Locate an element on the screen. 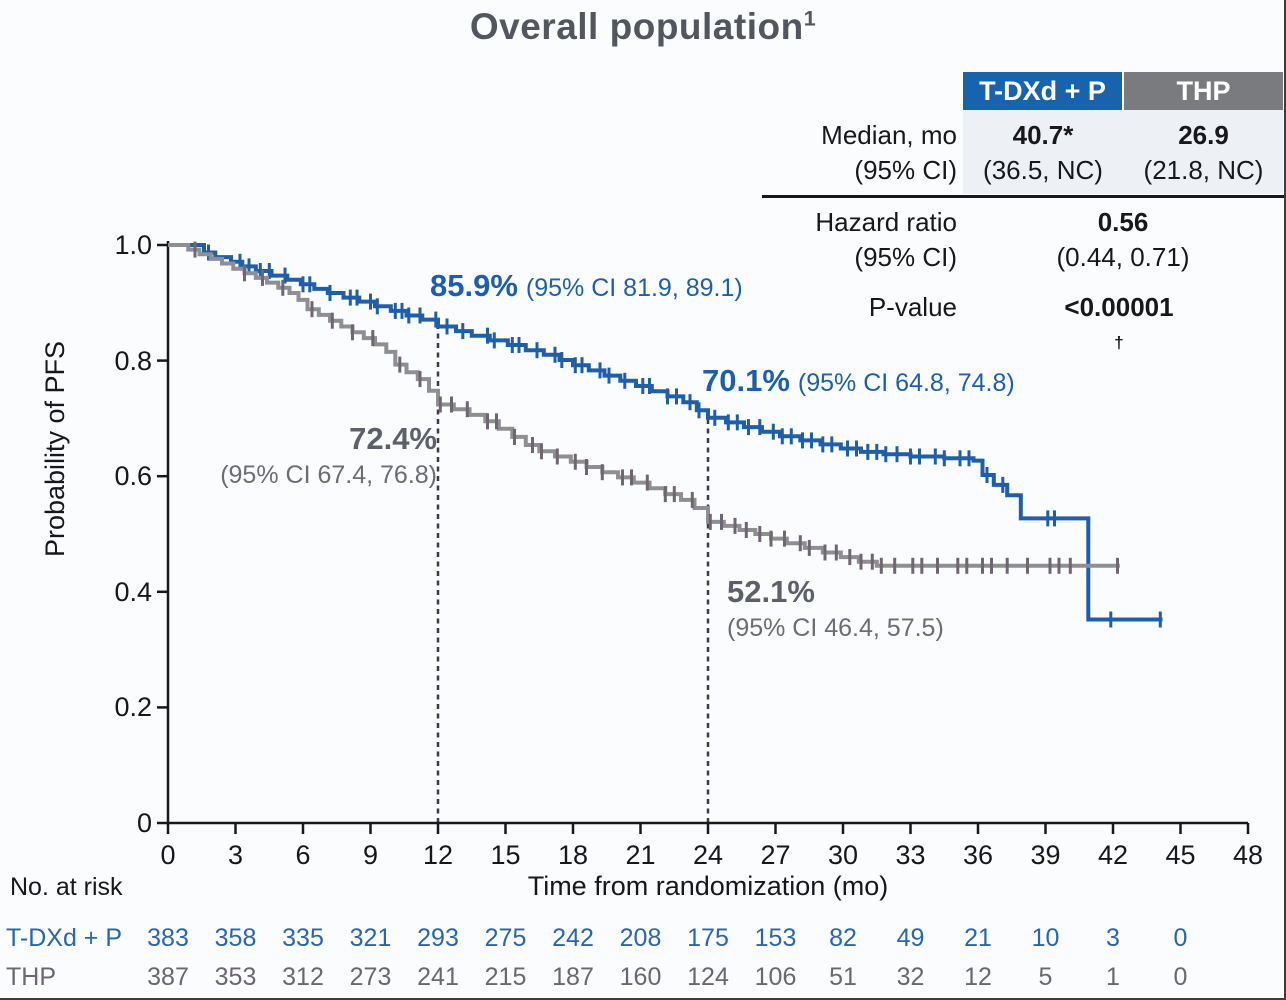  risk-count: 321 is located at coordinates (370, 938).